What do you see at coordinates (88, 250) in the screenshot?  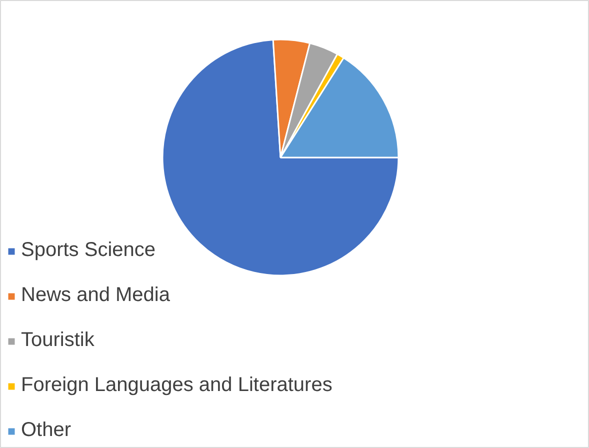 I see `legend-label: Sports Science` at bounding box center [88, 250].